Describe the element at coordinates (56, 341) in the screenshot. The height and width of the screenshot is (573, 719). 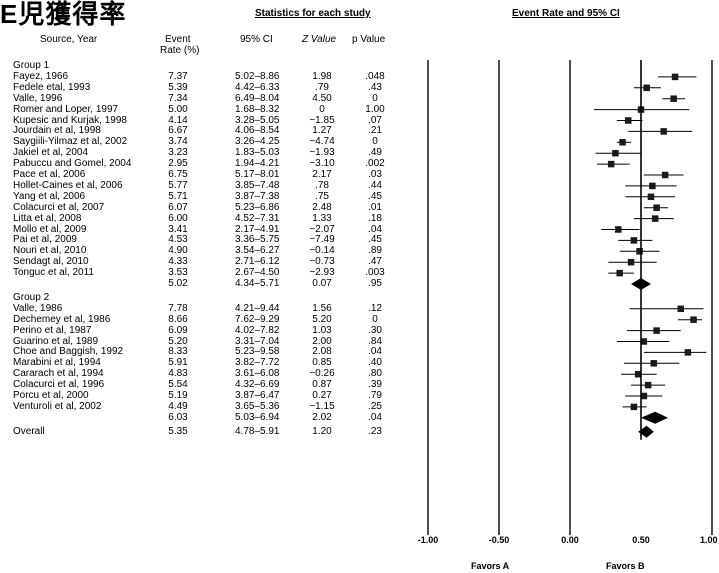
I see `g2-row-3-source: Guarino et al, 1989` at that location.